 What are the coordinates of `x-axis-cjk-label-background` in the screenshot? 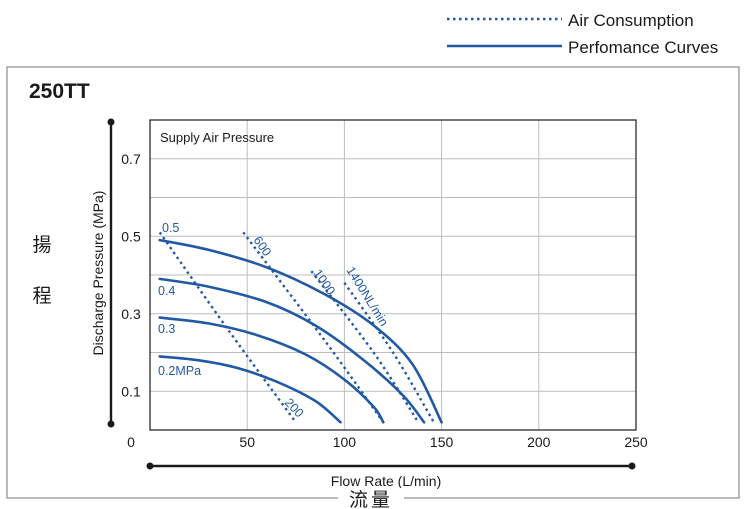 It's located at (371, 498).